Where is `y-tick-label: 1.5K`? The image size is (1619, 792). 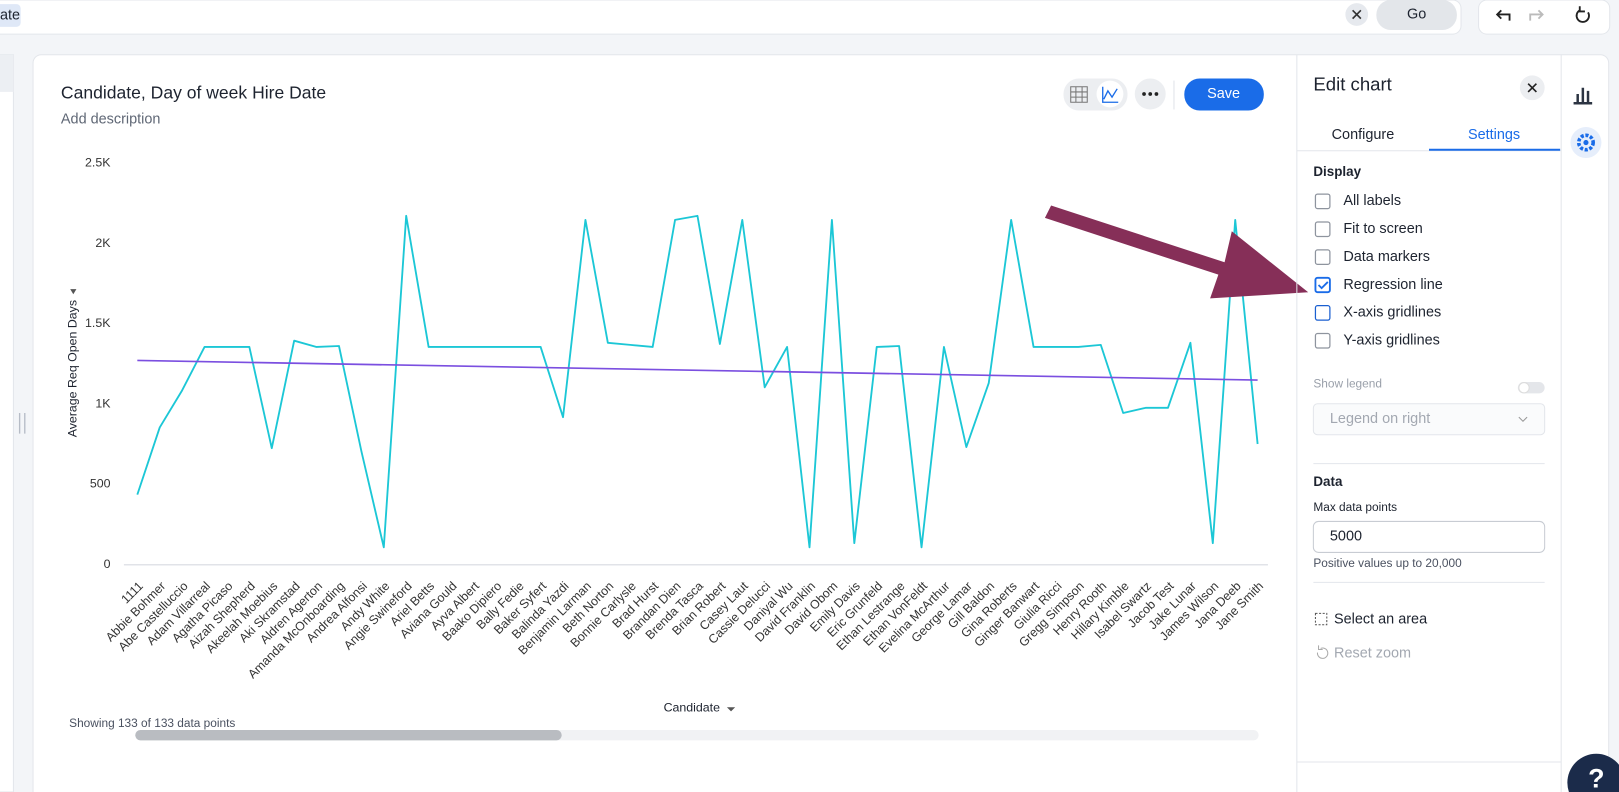
y-tick-label: 1.5K is located at coordinates (98, 323).